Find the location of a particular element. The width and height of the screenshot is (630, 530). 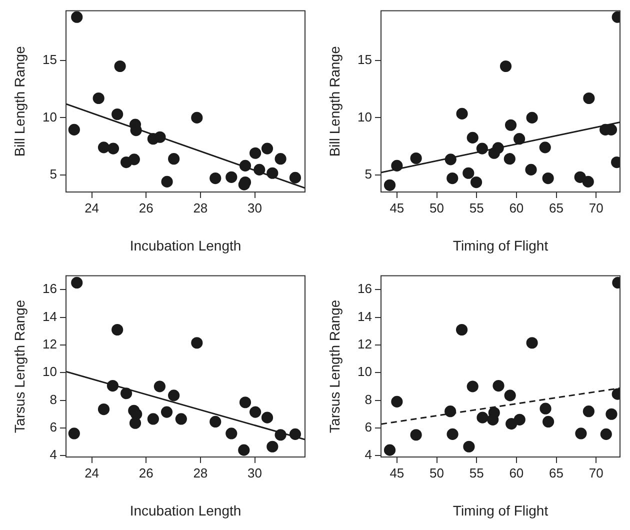

y-tick-label: 4 is located at coordinates (368, 454).